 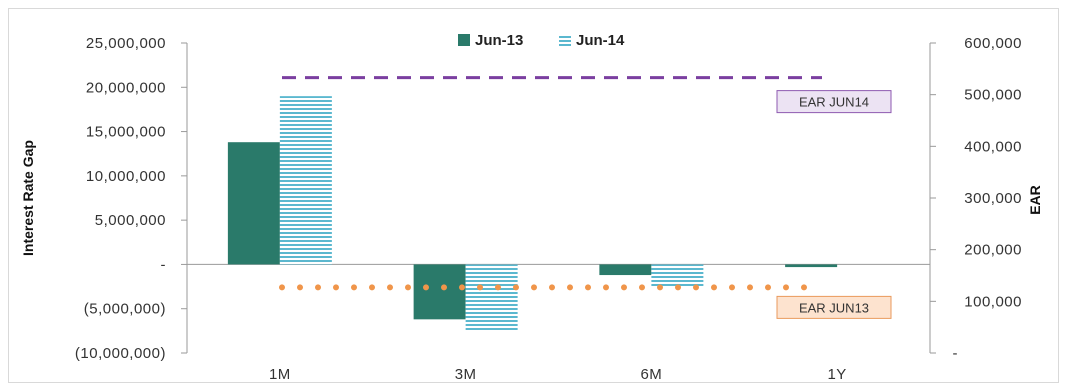 I want to click on legend-label-jun-13: Jun-13, so click(x=499, y=40).